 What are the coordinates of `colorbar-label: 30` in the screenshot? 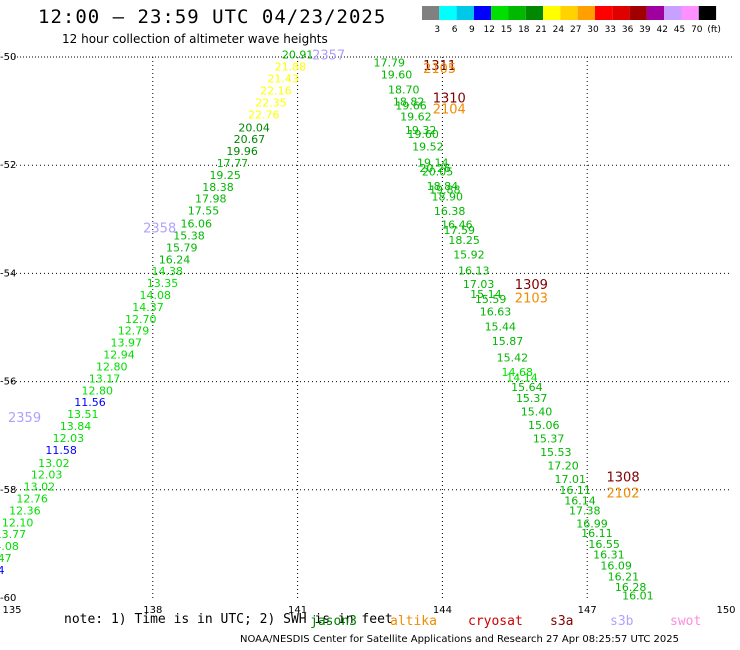 It's located at (593, 30).